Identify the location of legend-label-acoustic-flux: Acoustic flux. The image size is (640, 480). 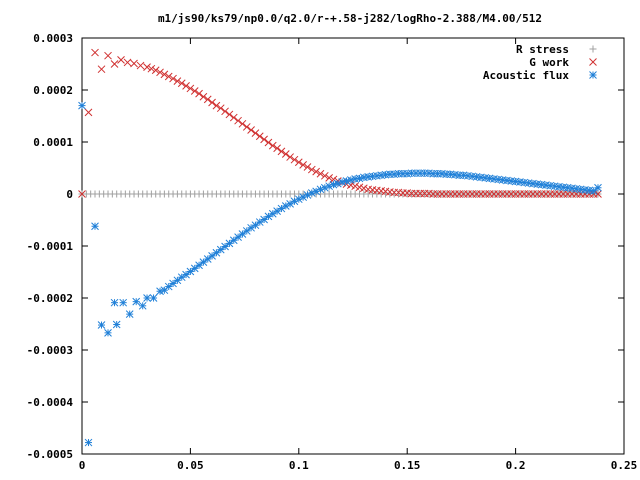
(526, 75).